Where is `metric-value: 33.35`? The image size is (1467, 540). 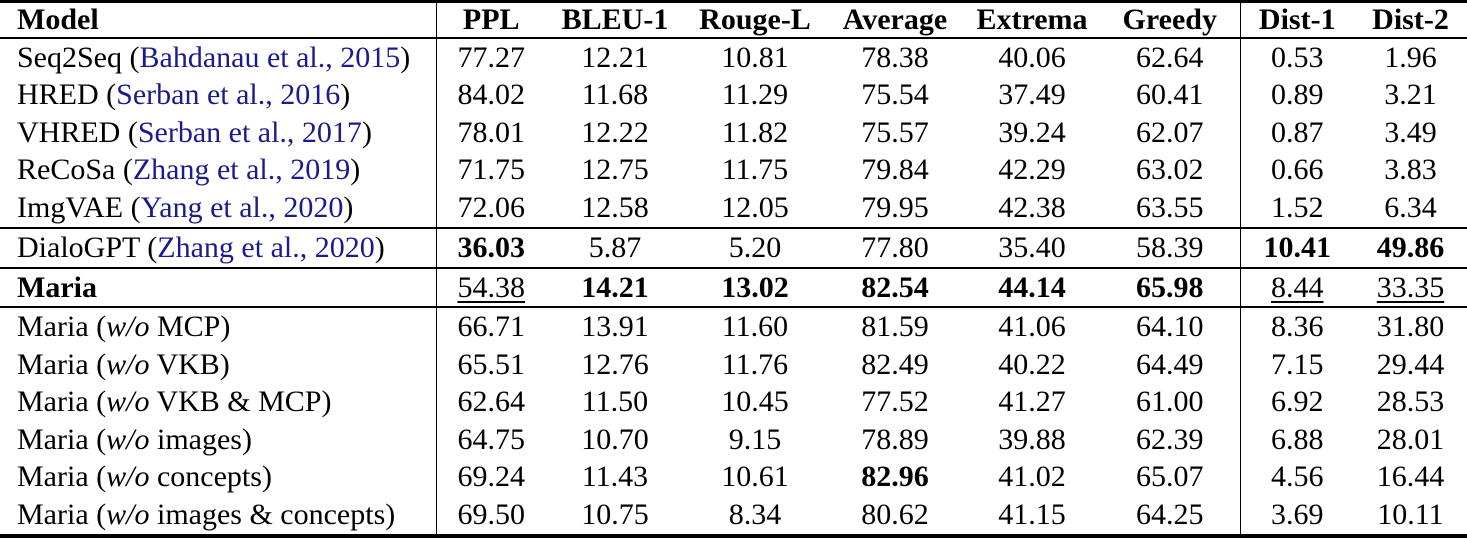 metric-value: 33.35 is located at coordinates (1410, 287).